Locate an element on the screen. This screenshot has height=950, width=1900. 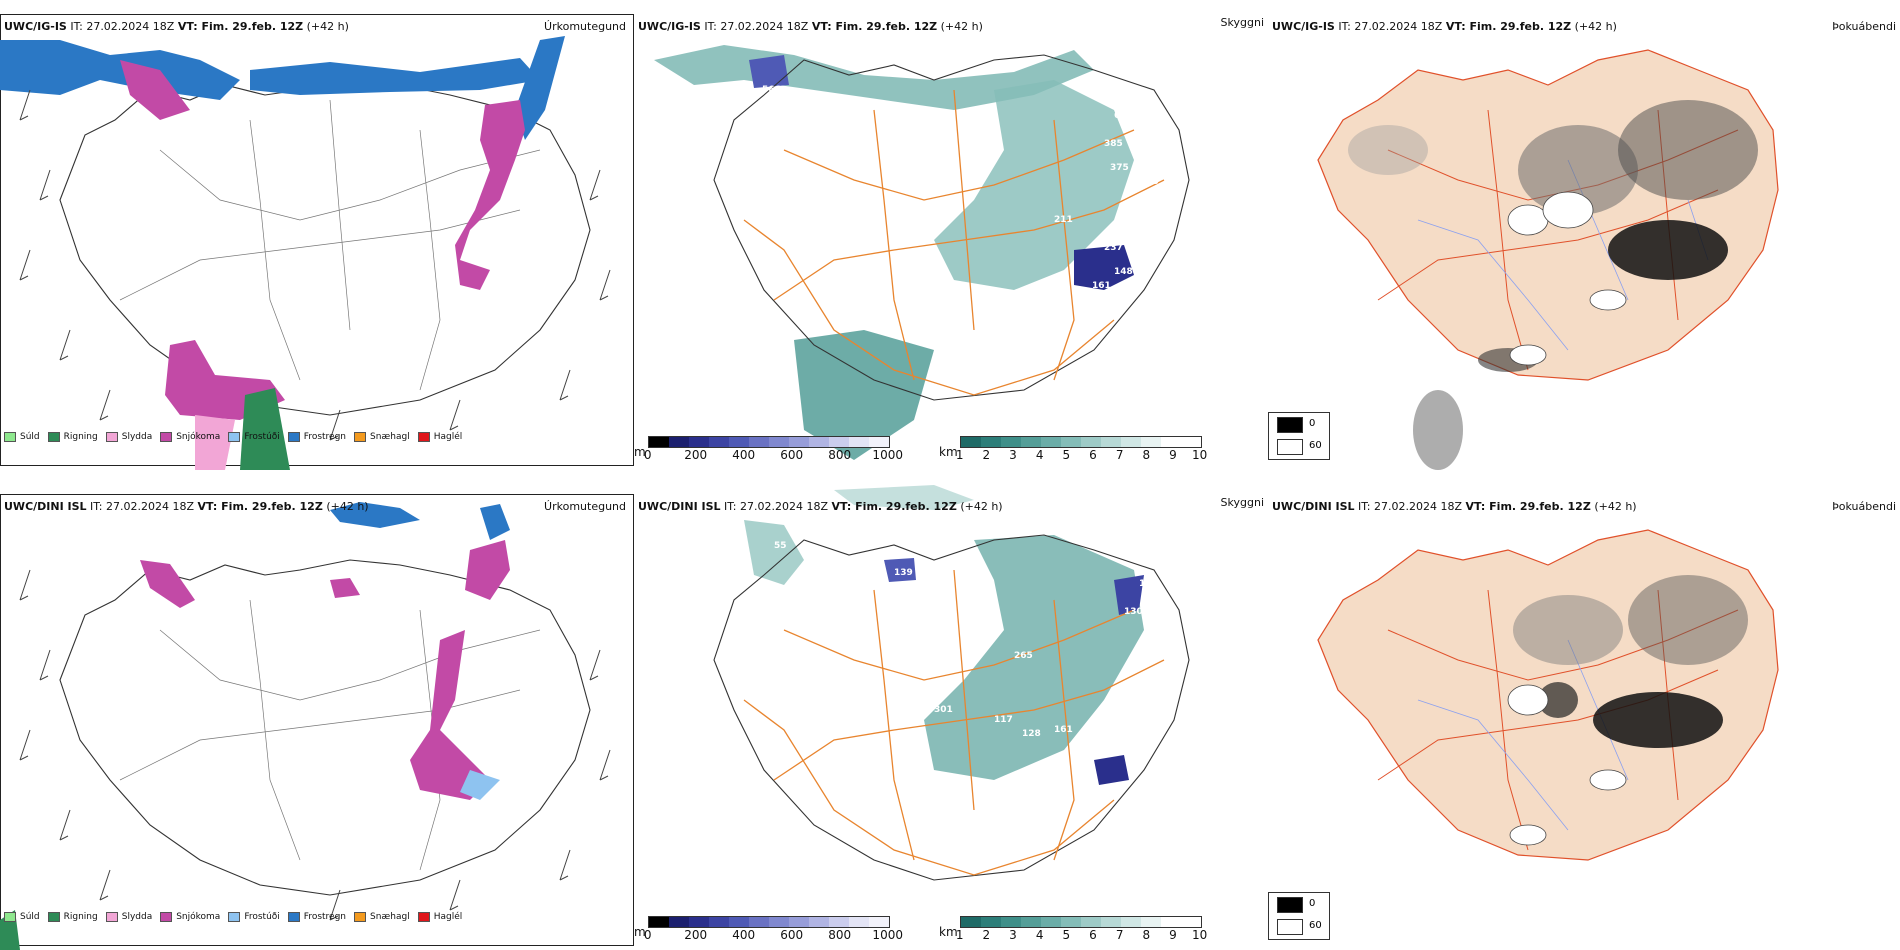
colorbar-tick-label: 3 is located at coordinates (1013, 935).